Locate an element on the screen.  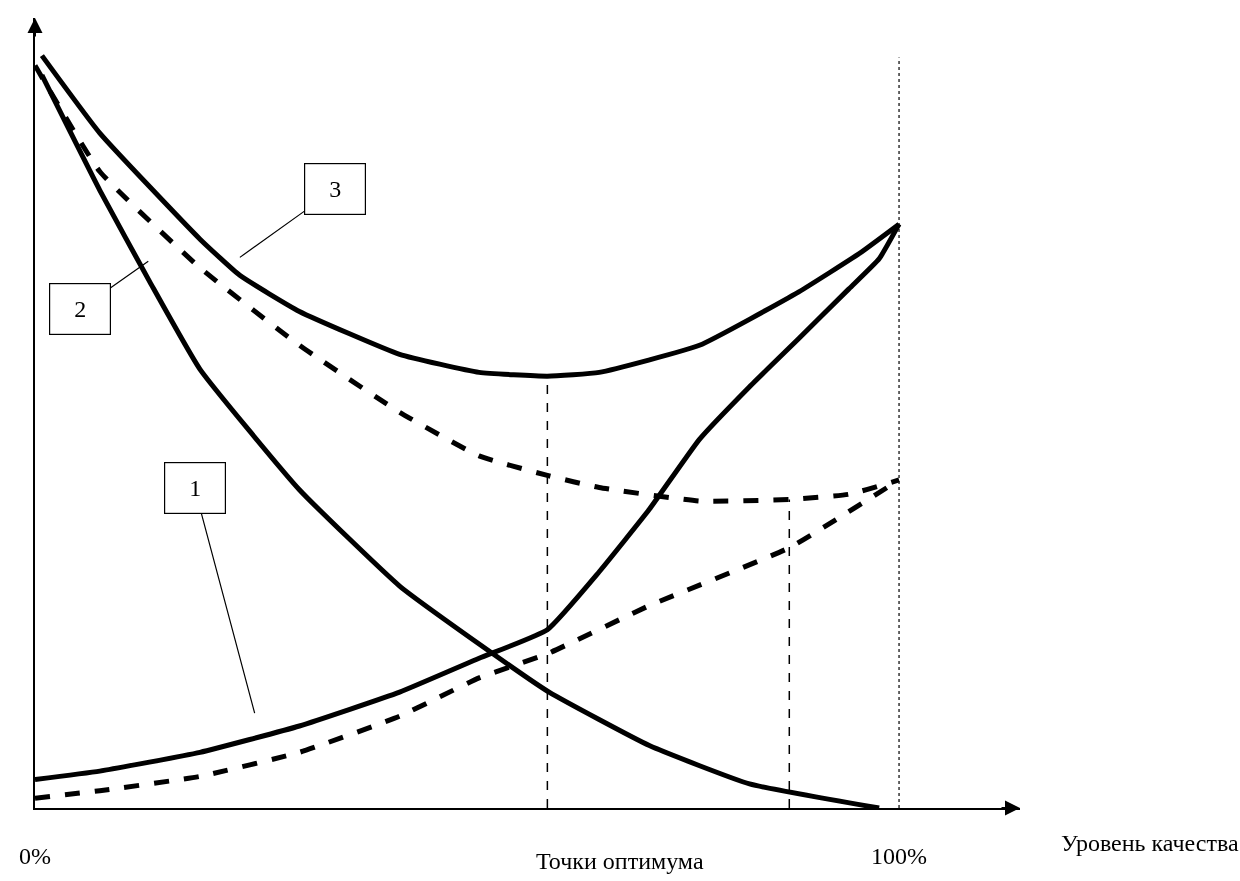
x-tick-label: 0% is located at coordinates (35, 855).